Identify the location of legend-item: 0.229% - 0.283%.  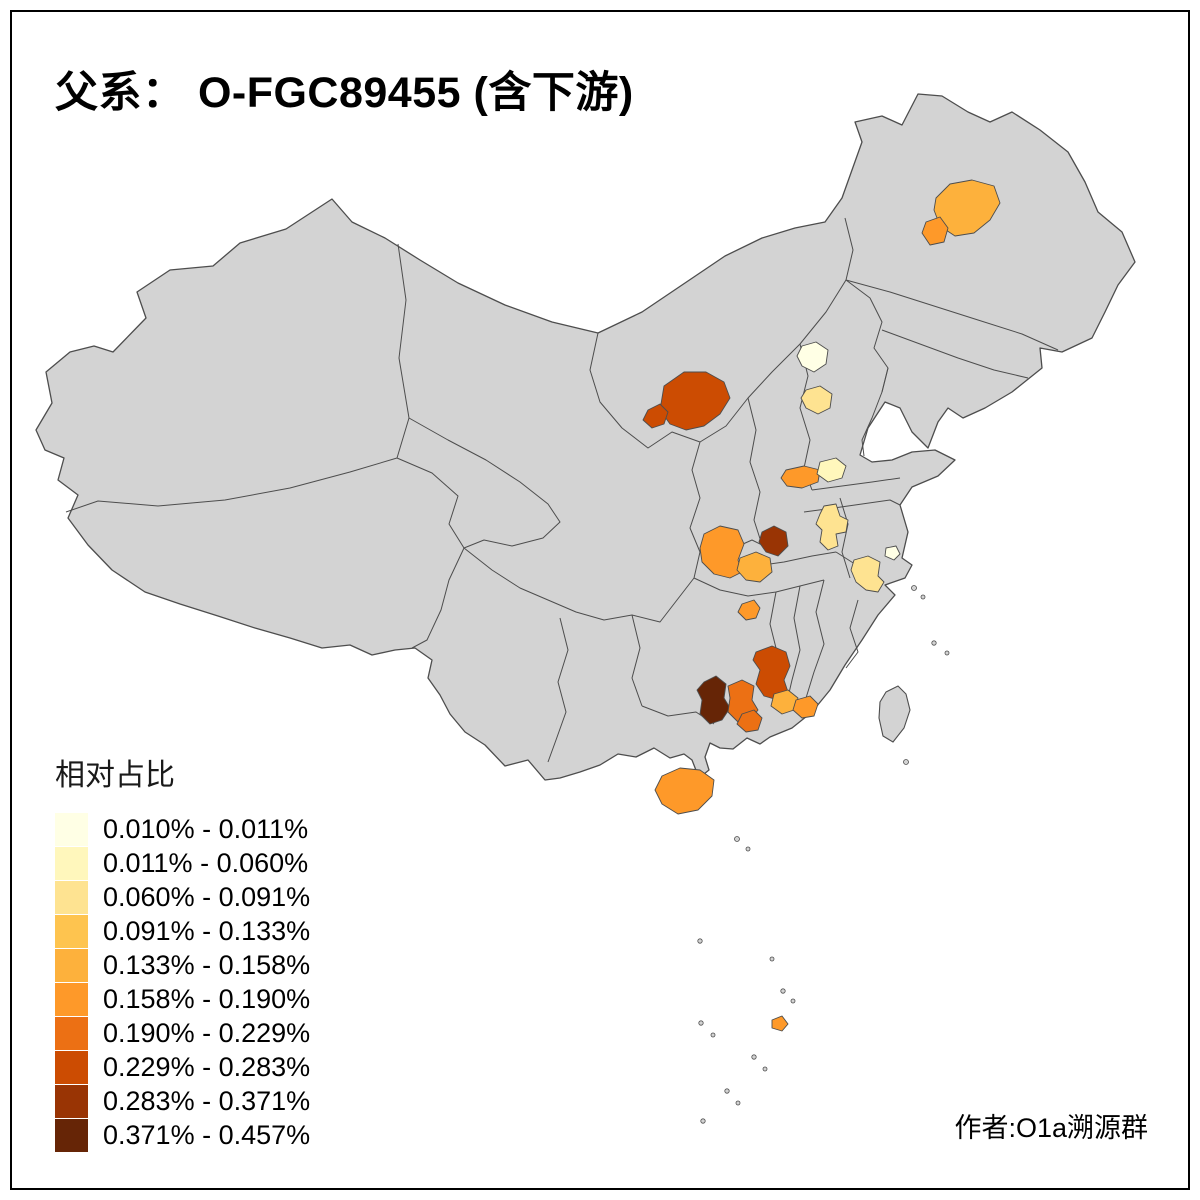
(182, 1067).